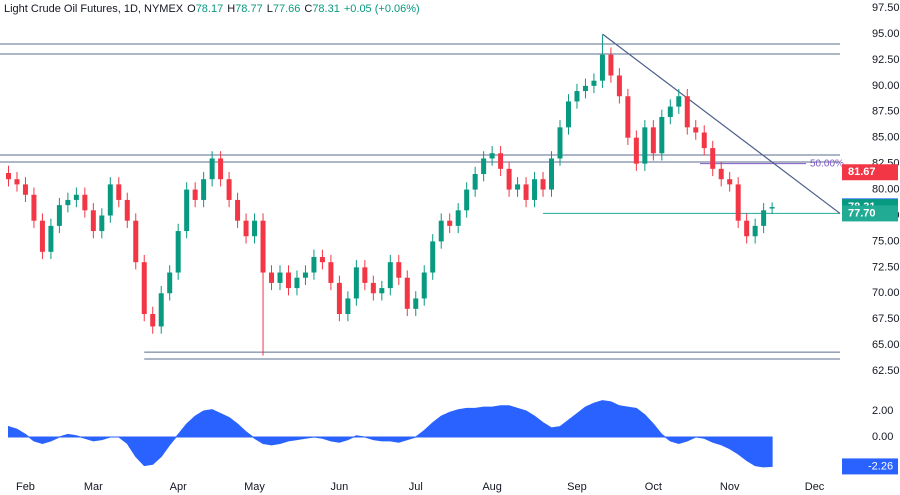 The width and height of the screenshot is (900, 495). Describe the element at coordinates (730, 487) in the screenshot. I see `x-tick-label: Nov` at that location.